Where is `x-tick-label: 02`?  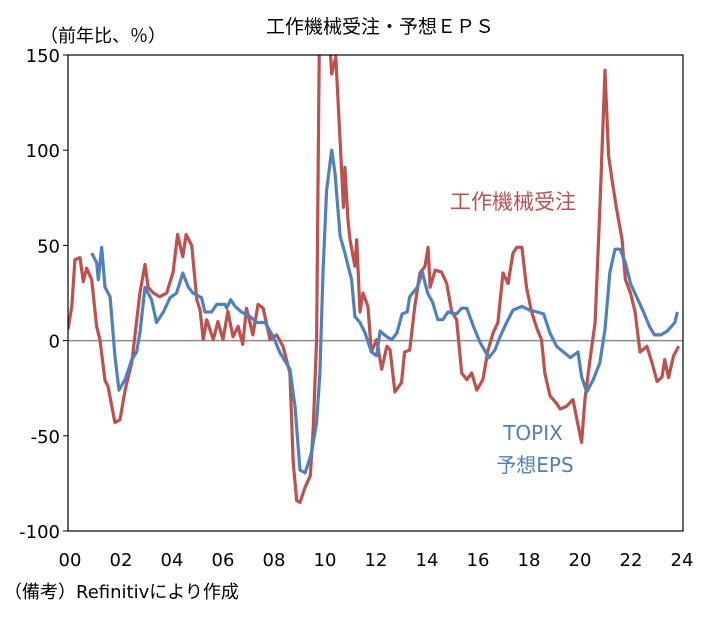
x-tick-label: 02 is located at coordinates (121, 560).